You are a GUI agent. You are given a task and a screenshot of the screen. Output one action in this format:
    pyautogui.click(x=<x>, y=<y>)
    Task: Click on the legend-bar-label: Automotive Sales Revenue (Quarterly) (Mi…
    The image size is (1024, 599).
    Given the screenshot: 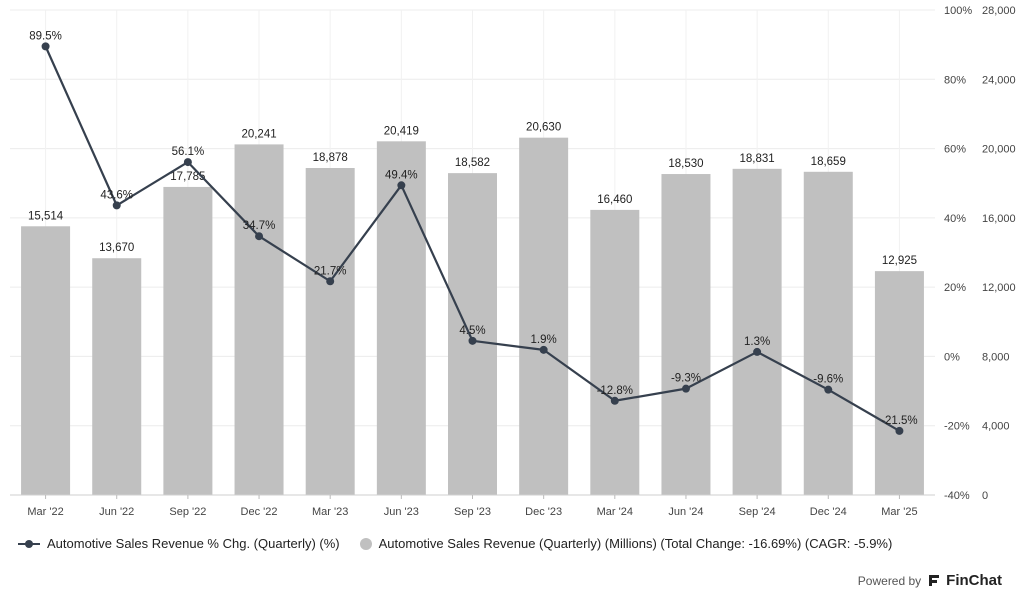 What is the action you would take?
    pyautogui.click(x=635, y=543)
    